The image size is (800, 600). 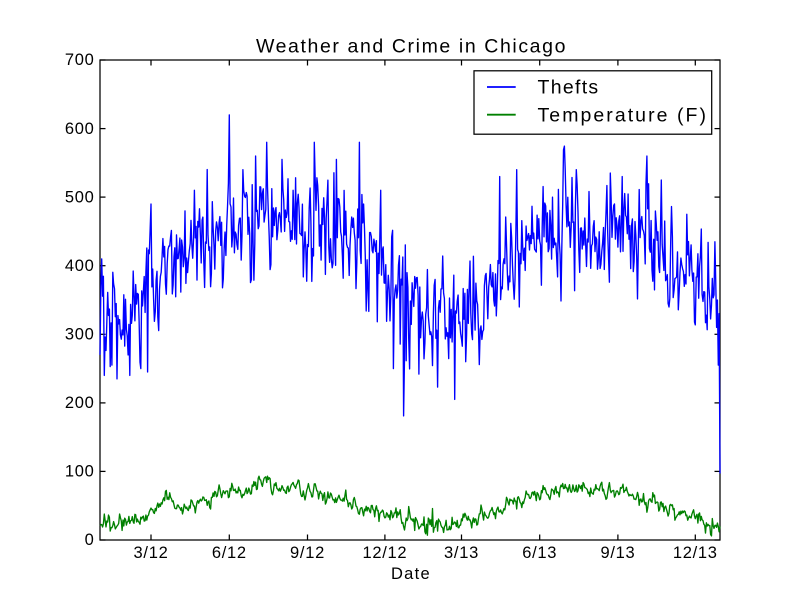 I want to click on svg-text: 100, so click(x=80, y=472).